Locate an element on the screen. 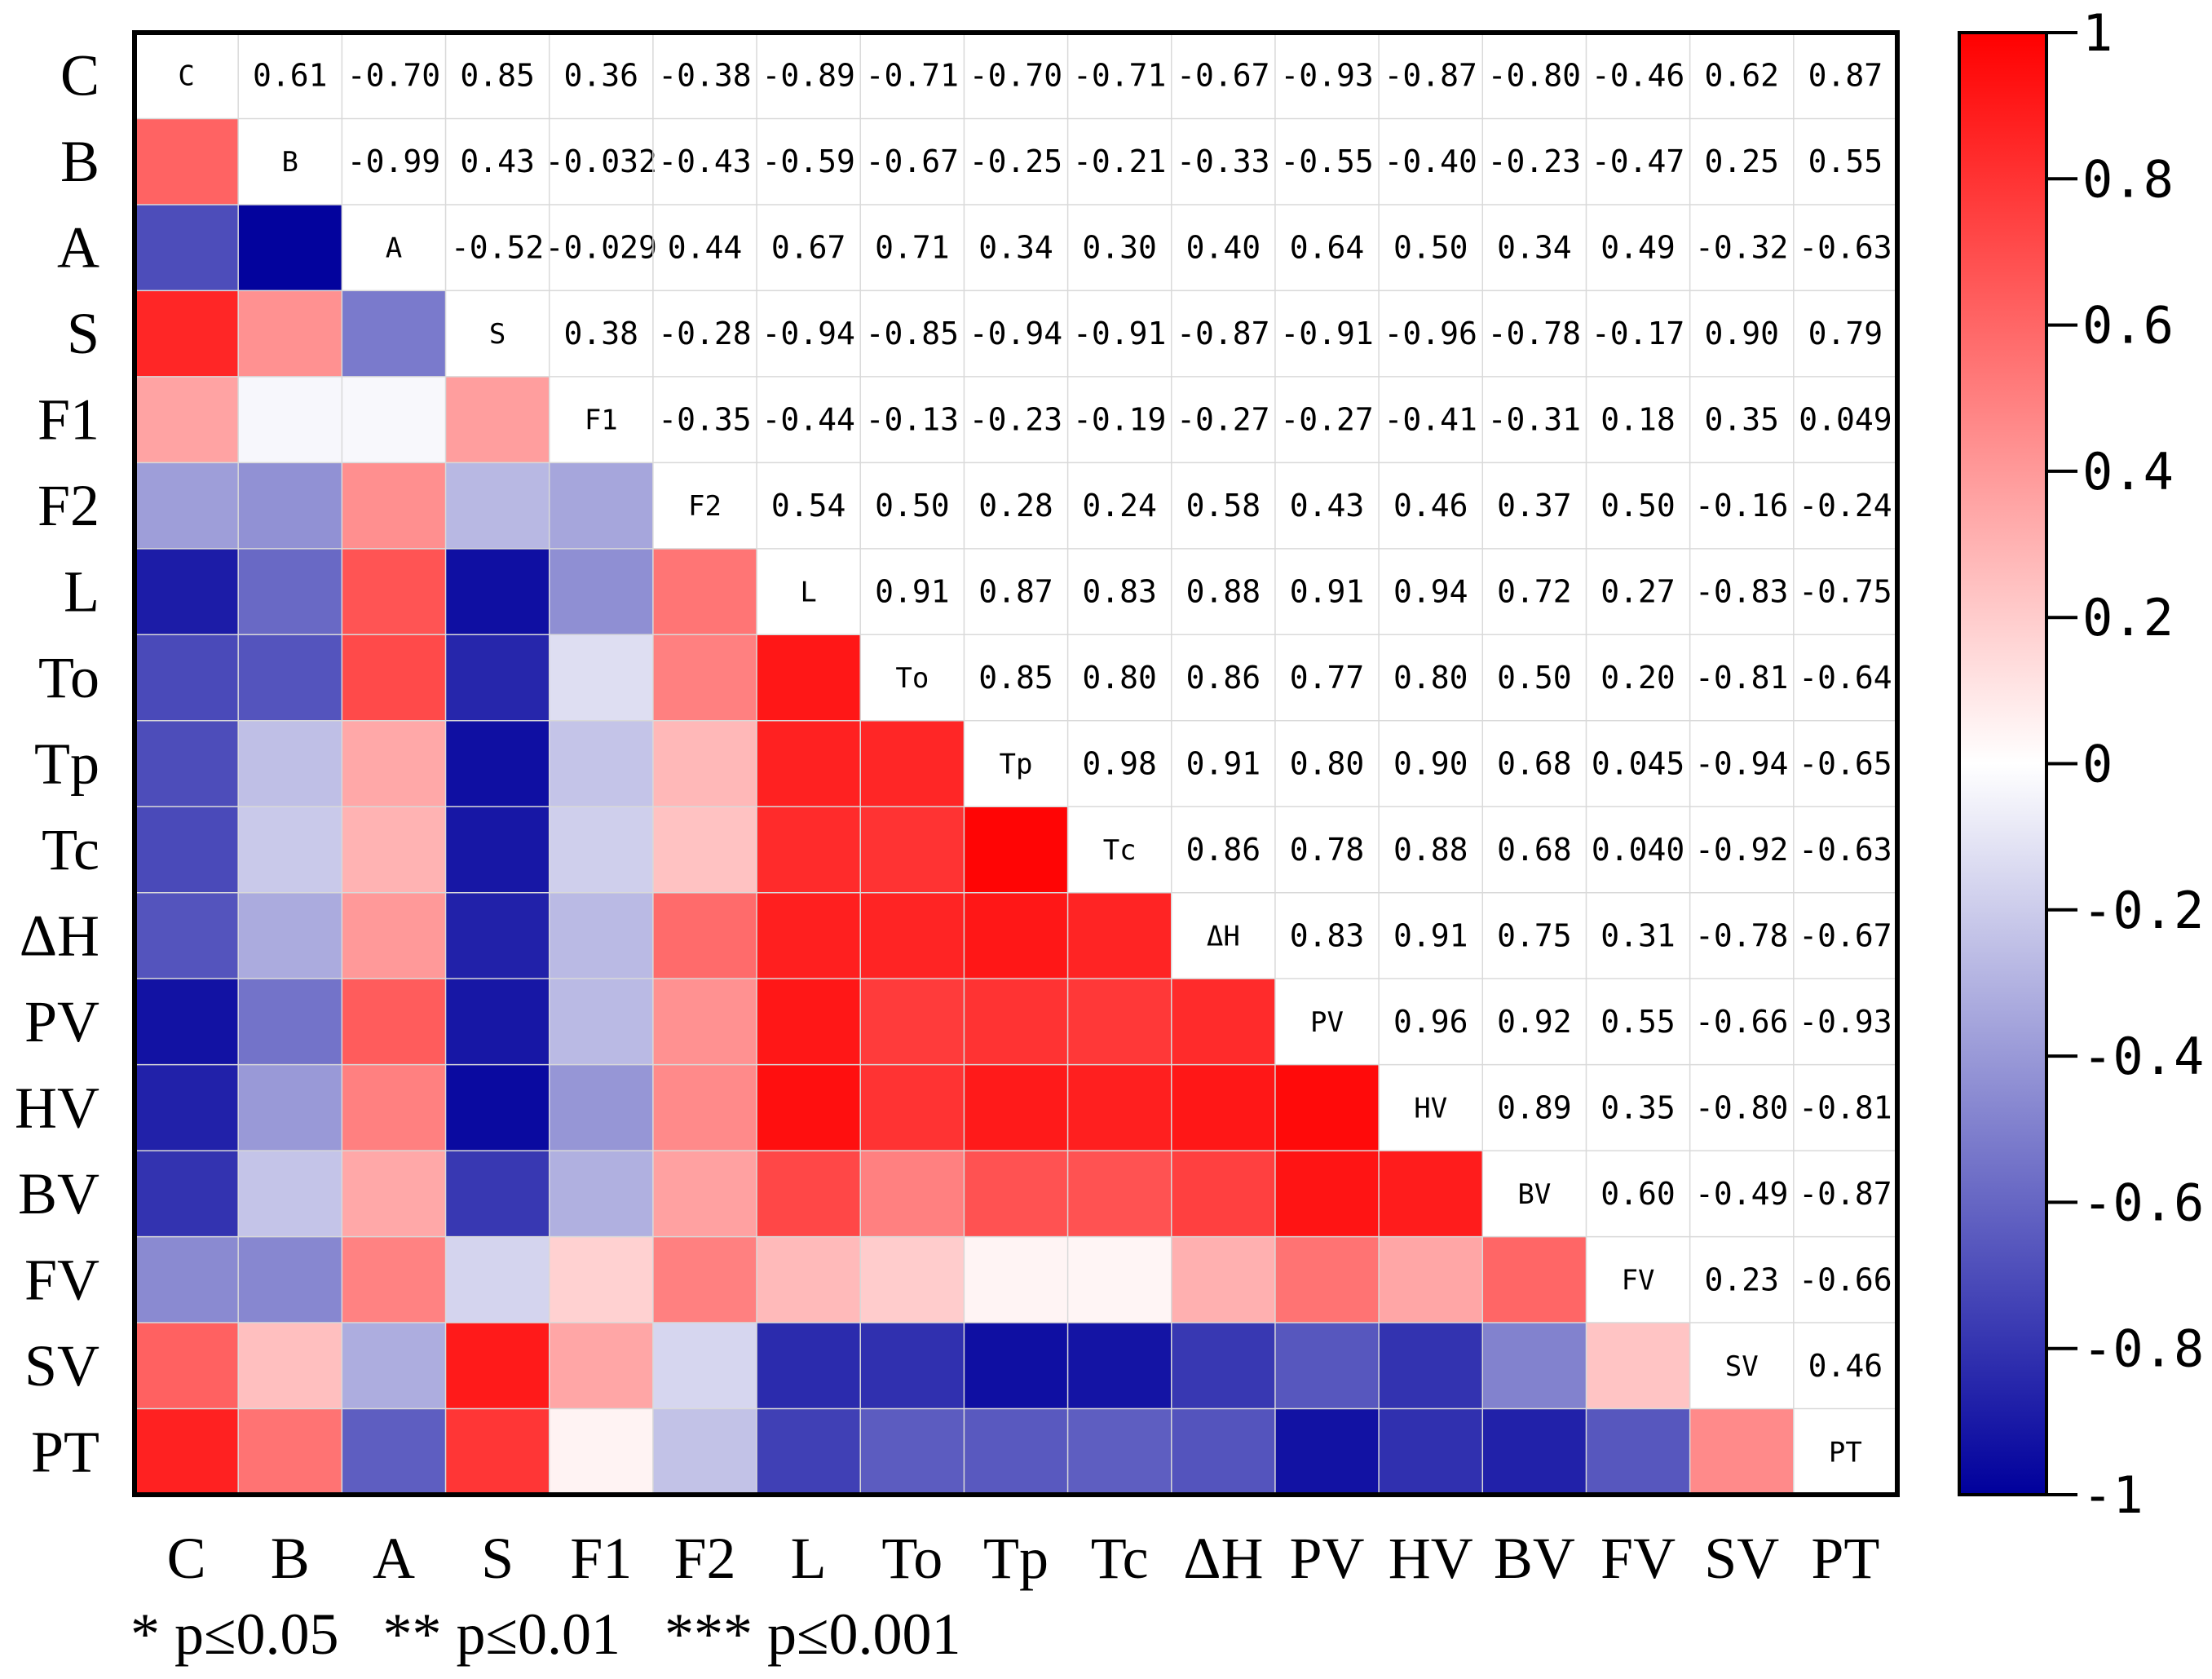 This screenshot has height=1679, width=2212. correlation-value: 0.58 is located at coordinates (1223, 506).